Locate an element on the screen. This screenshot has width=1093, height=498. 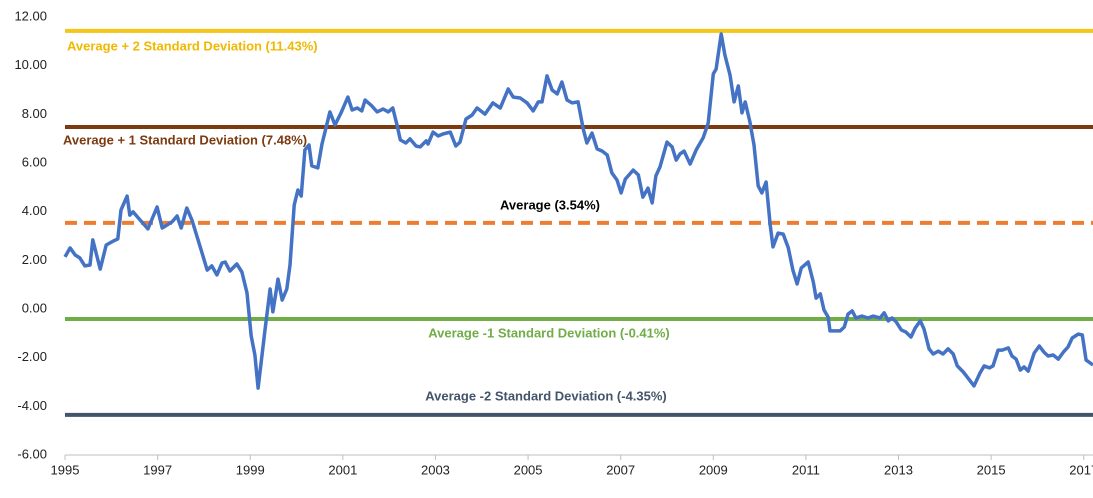
x-tick-label: 2001 is located at coordinates (342, 469).